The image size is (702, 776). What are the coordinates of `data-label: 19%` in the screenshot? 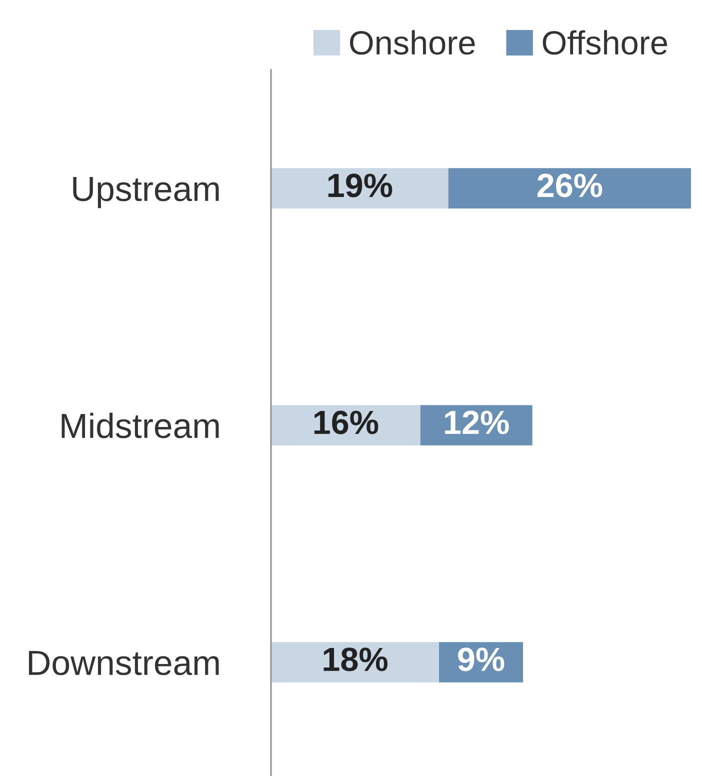 It's located at (360, 186).